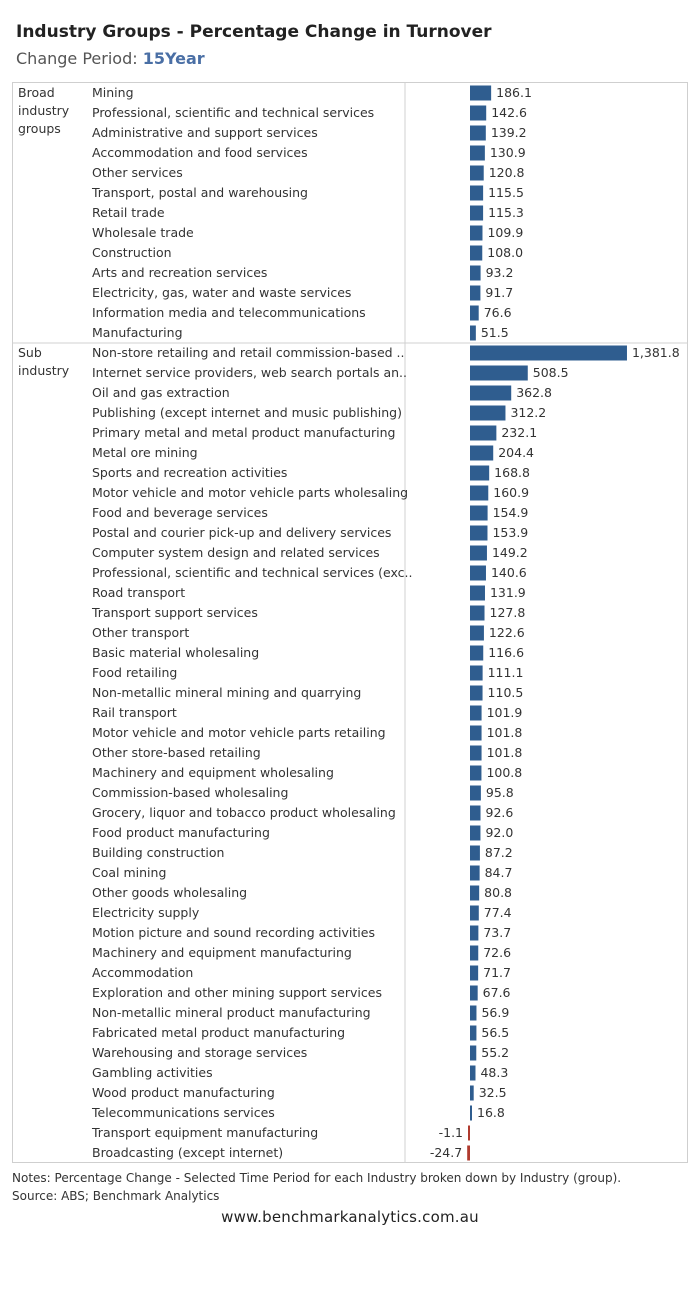 This screenshot has height=1300, width=700. Describe the element at coordinates (551, 372) in the screenshot. I see `value-label: 508.5` at that location.